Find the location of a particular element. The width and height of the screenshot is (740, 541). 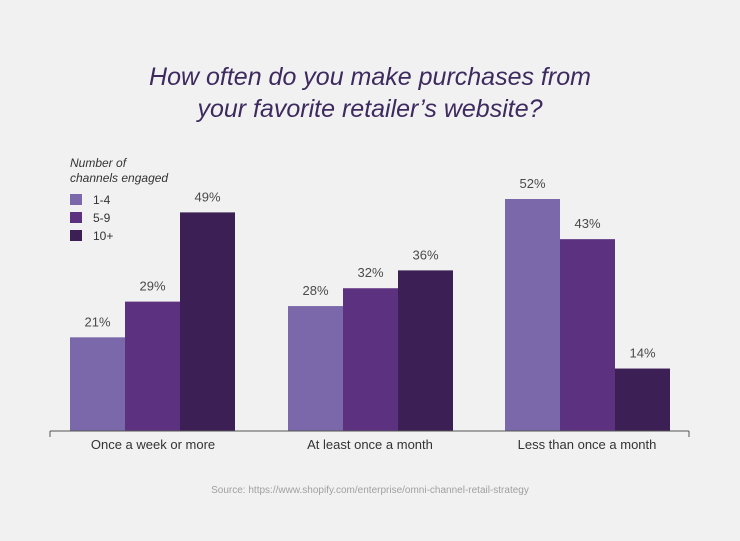

legend-title-line-2: channels engaged is located at coordinates (119, 178).